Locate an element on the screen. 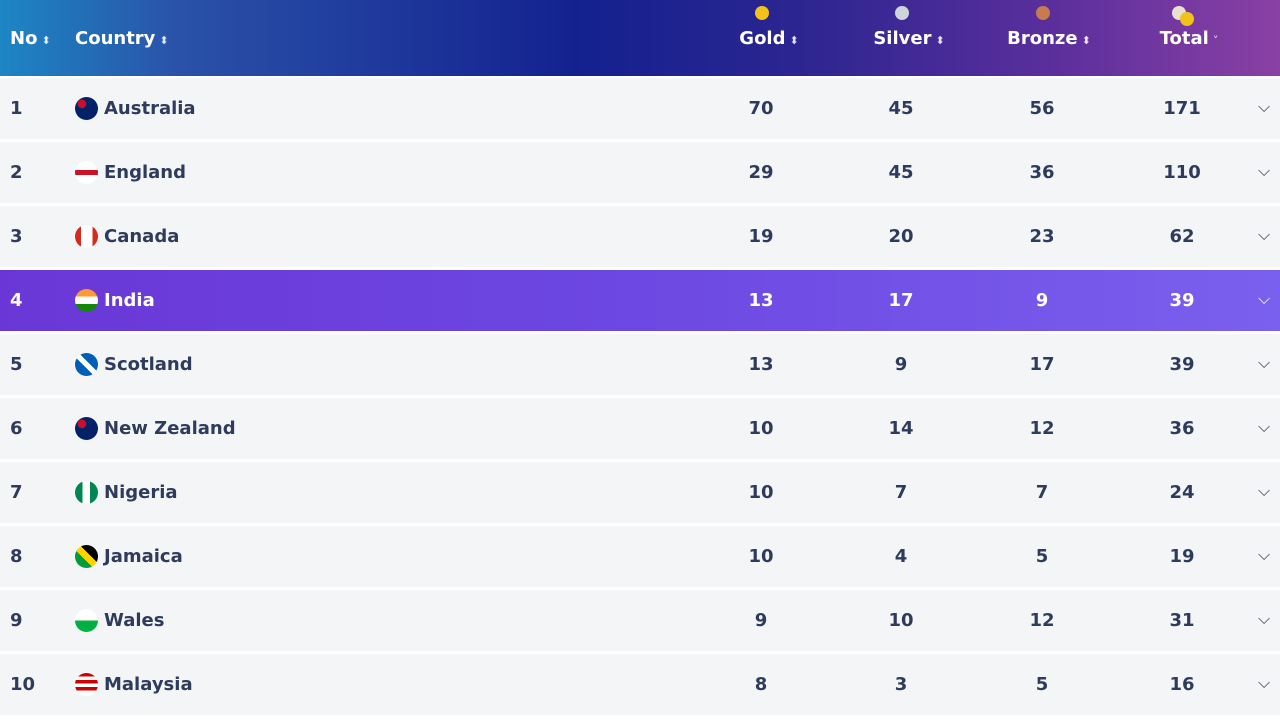  bronze-count: 5 is located at coordinates (1042, 684).